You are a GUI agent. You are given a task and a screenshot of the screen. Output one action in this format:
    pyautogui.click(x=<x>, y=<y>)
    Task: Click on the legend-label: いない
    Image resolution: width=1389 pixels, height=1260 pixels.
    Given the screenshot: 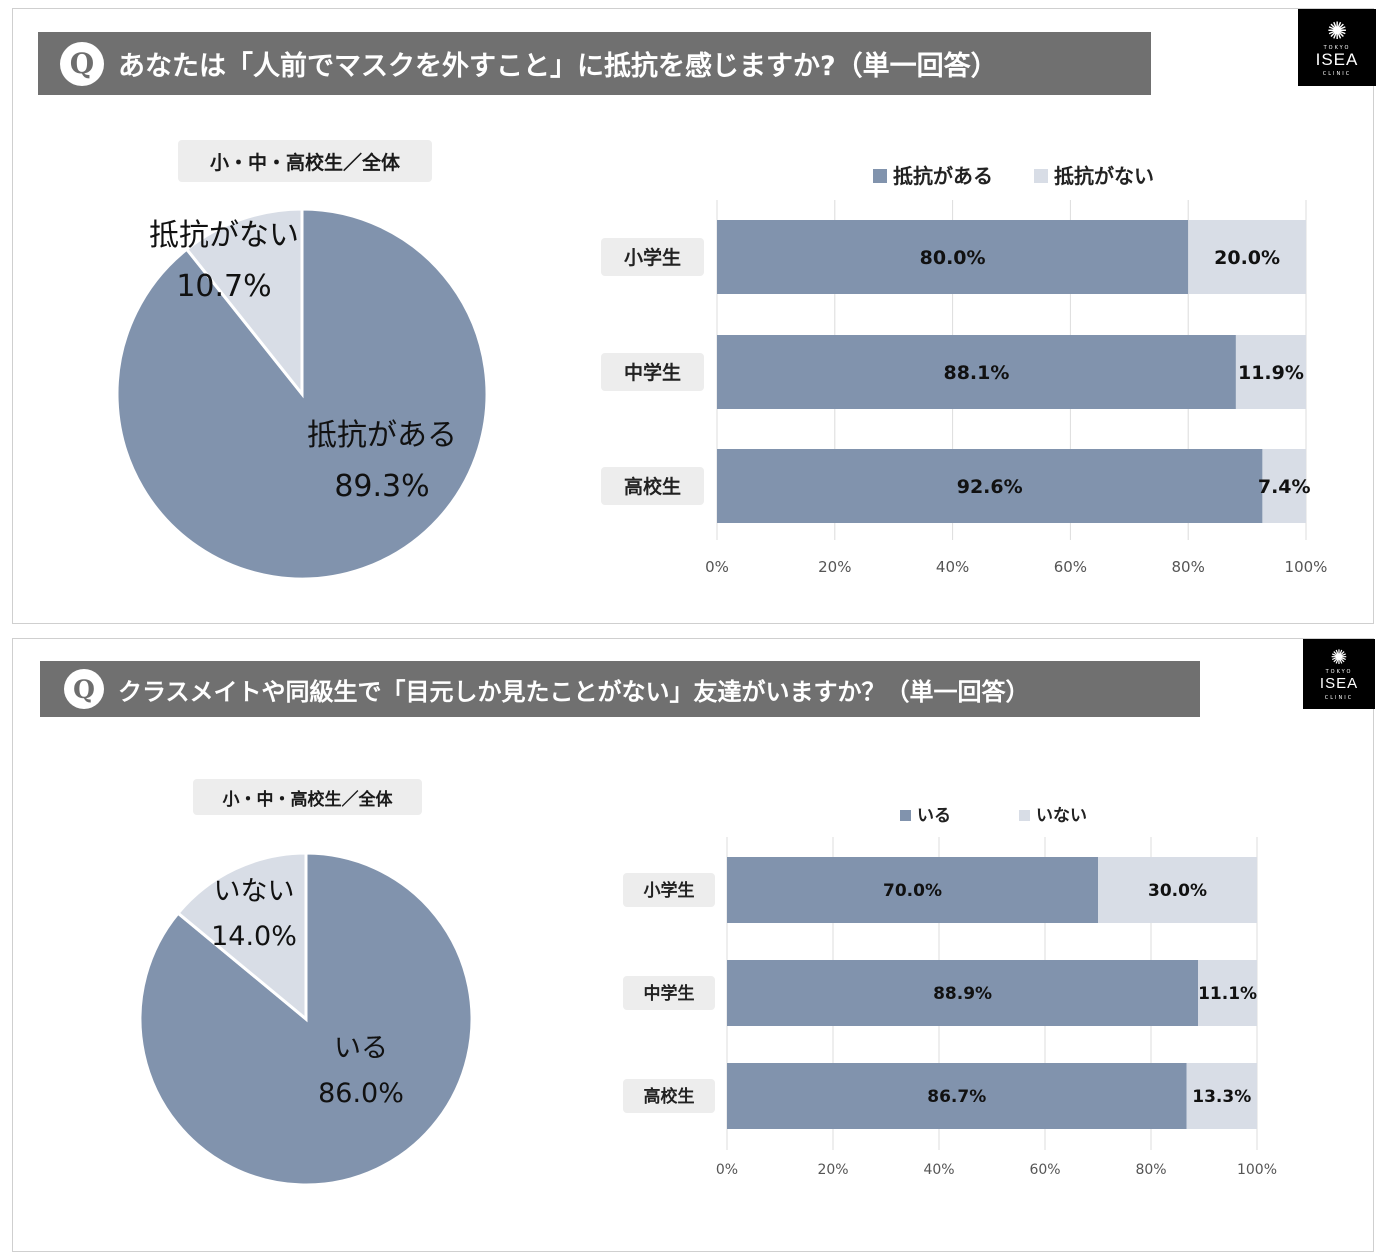 What is the action you would take?
    pyautogui.click(x=1061, y=816)
    